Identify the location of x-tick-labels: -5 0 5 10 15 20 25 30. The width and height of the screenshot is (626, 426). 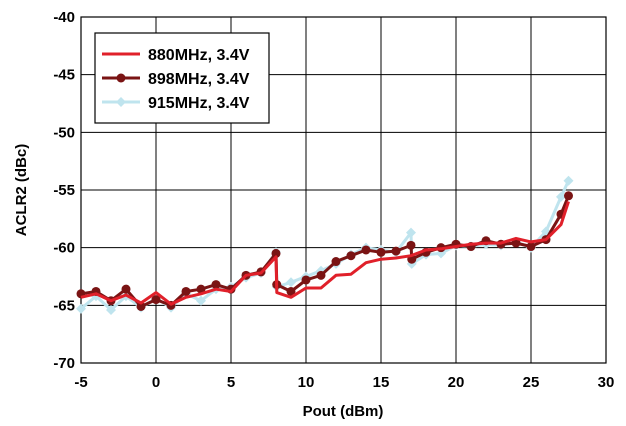
(344, 382).